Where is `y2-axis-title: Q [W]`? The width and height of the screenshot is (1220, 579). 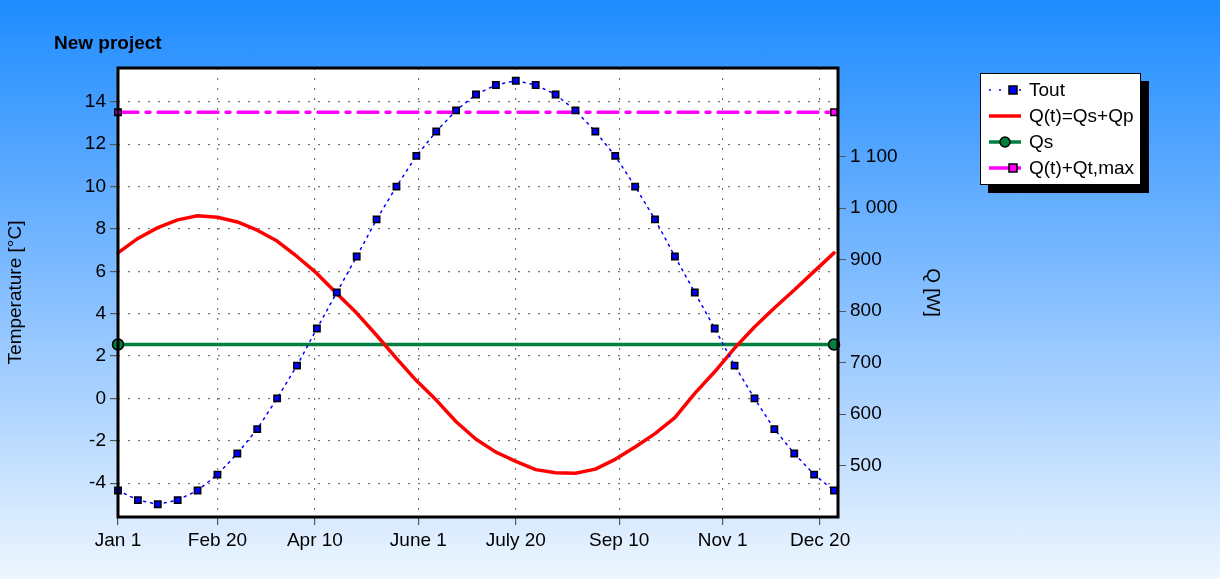 y2-axis-title: Q [W] is located at coordinates (934, 292).